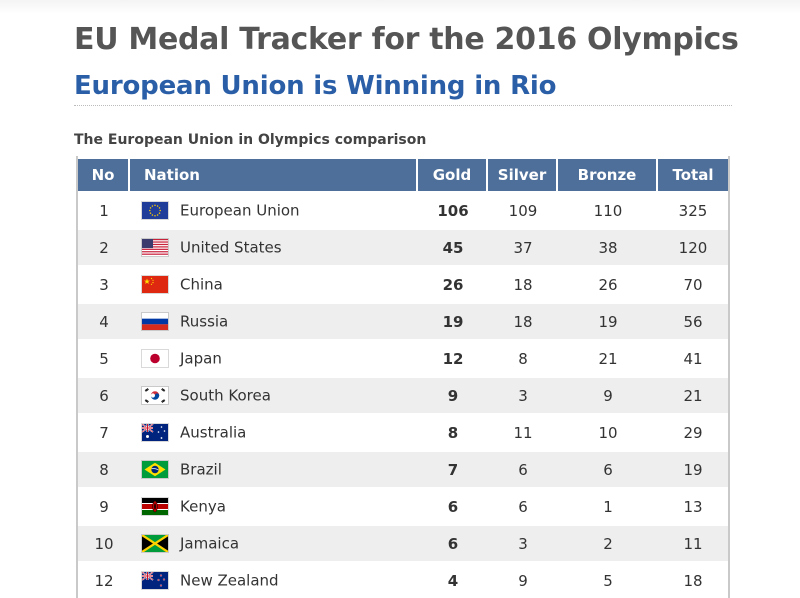 This screenshot has width=800, height=598. I want to click on table-row: 7 Australia 8 11 10 29, so click(403, 431).